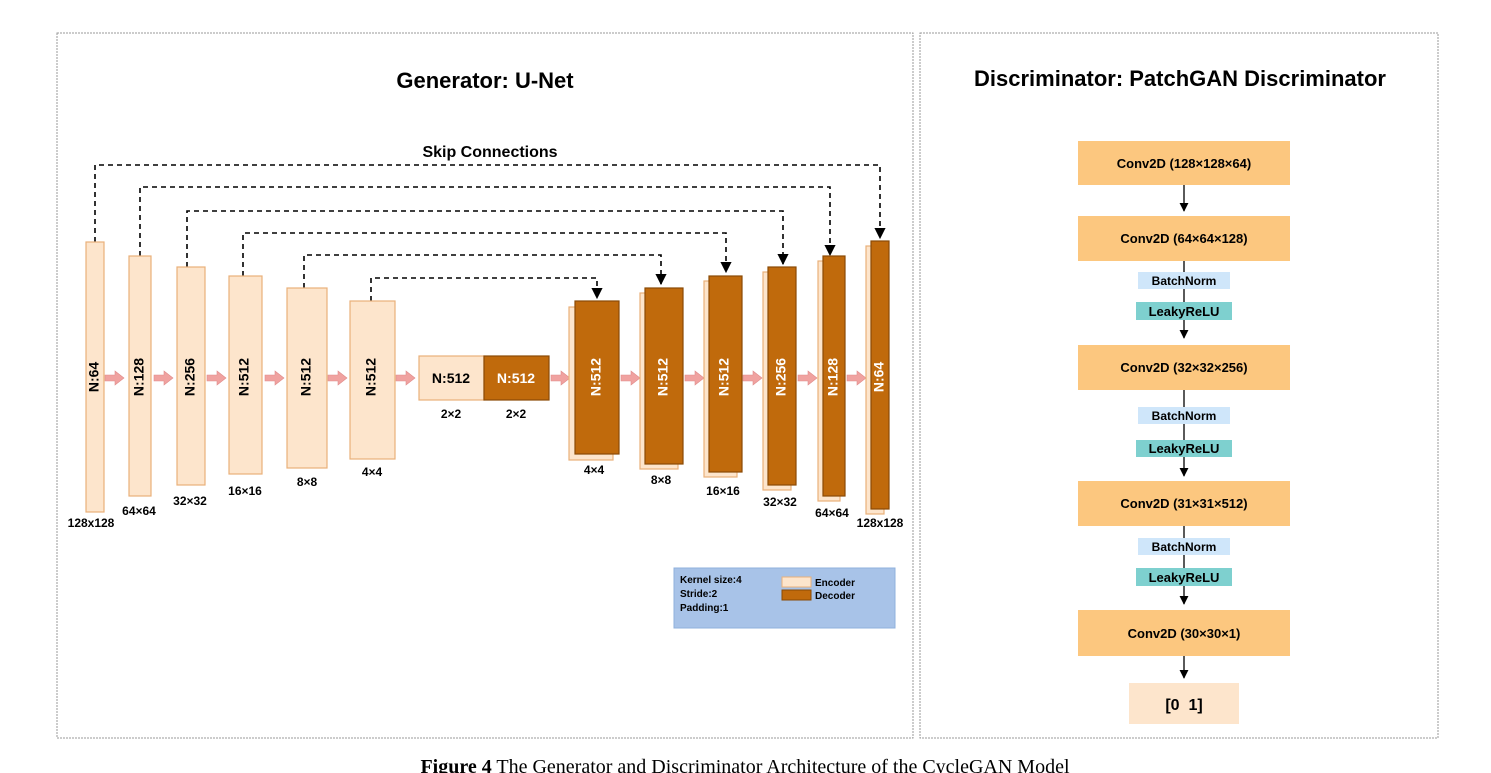 The height and width of the screenshot is (773, 1491). I want to click on leakyrelu-3-label: LeakyReLU, so click(1184, 577).